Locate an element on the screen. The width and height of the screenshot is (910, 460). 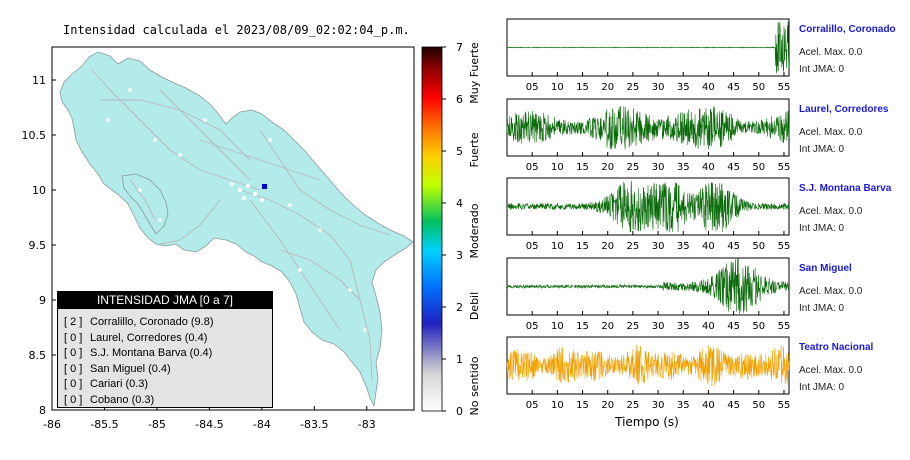
colorbar-ticks: 0 1 2 3 4 5 6 7 is located at coordinates (452, 229).